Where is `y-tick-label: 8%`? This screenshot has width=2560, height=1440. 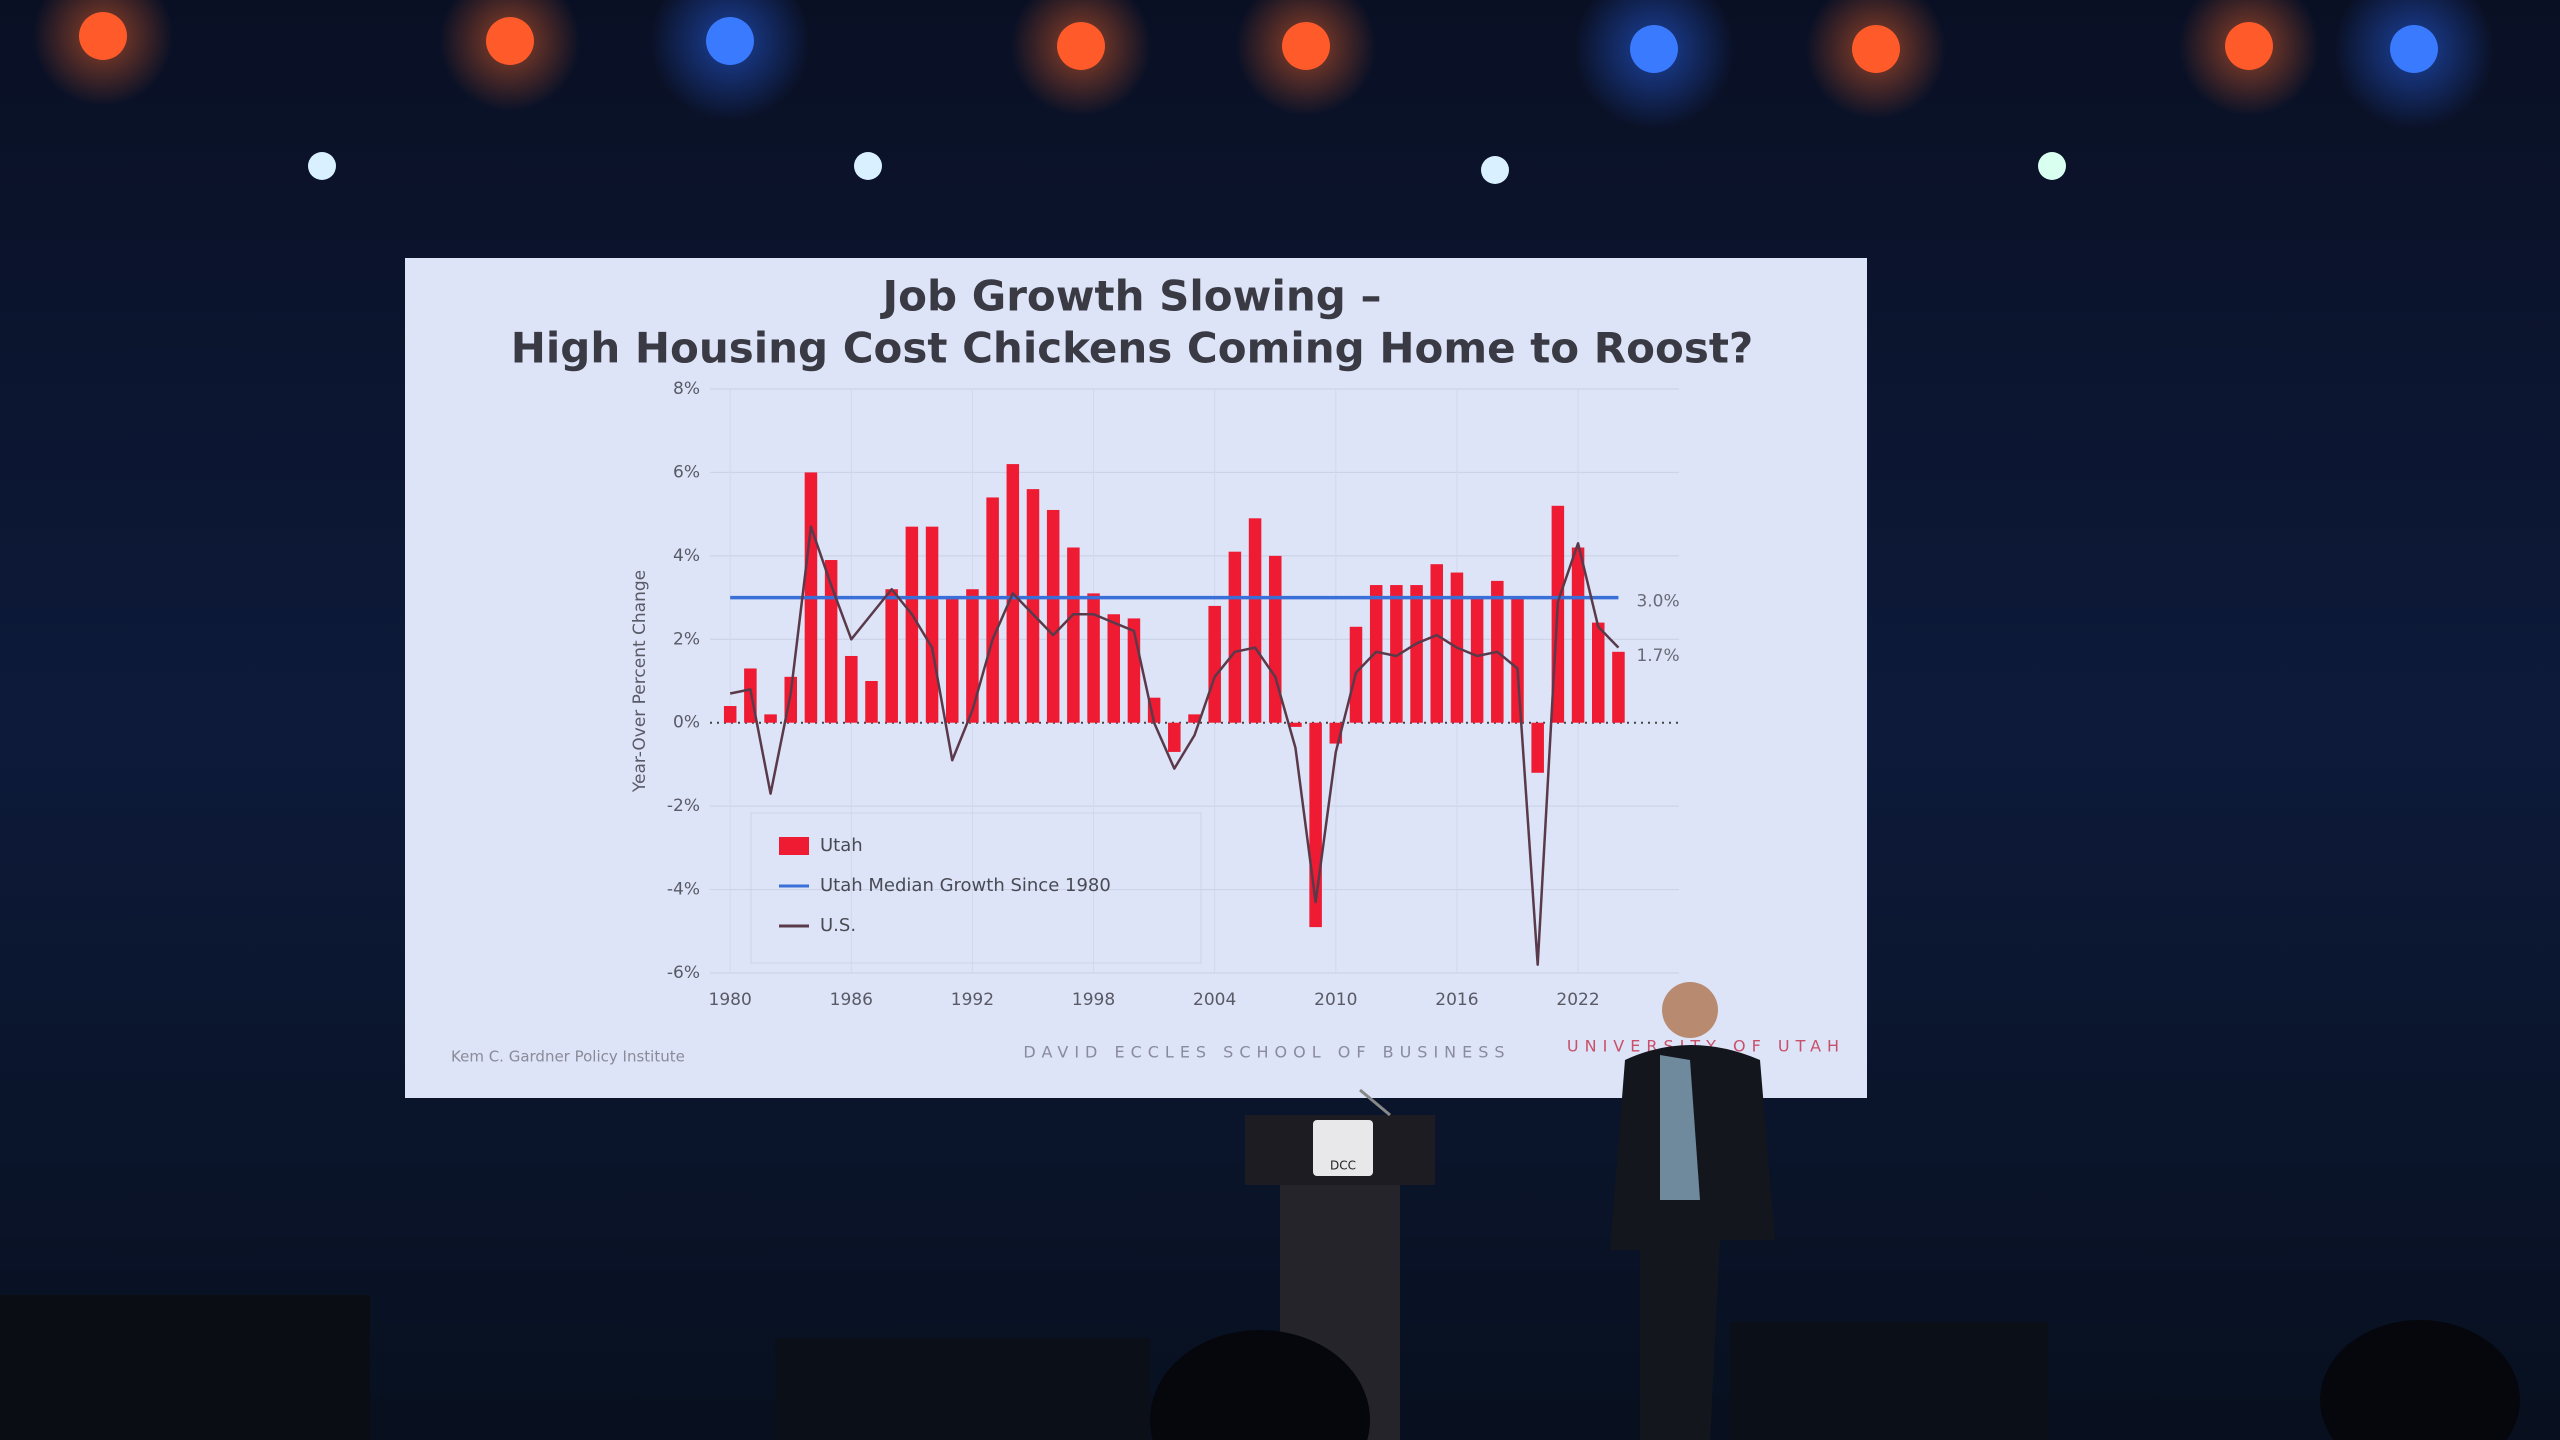 y-tick-label: 8% is located at coordinates (686, 389).